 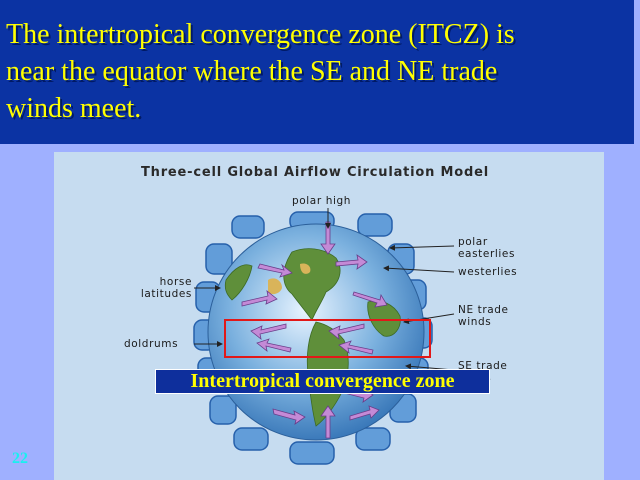 I want to click on slide-number: 22, so click(x=20, y=458).